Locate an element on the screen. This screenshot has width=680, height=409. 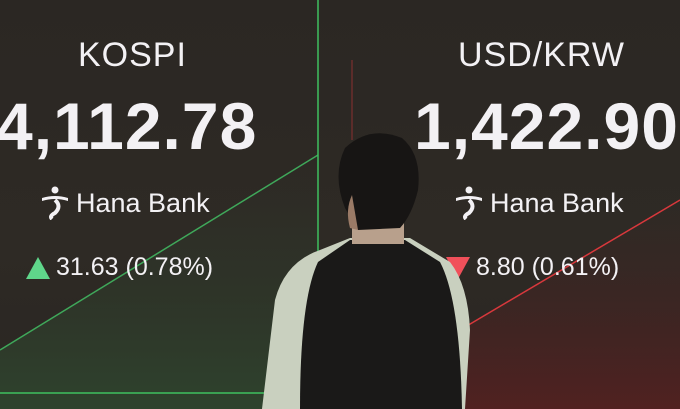
kospi-bank-name: Hana Bank is located at coordinates (143, 202).